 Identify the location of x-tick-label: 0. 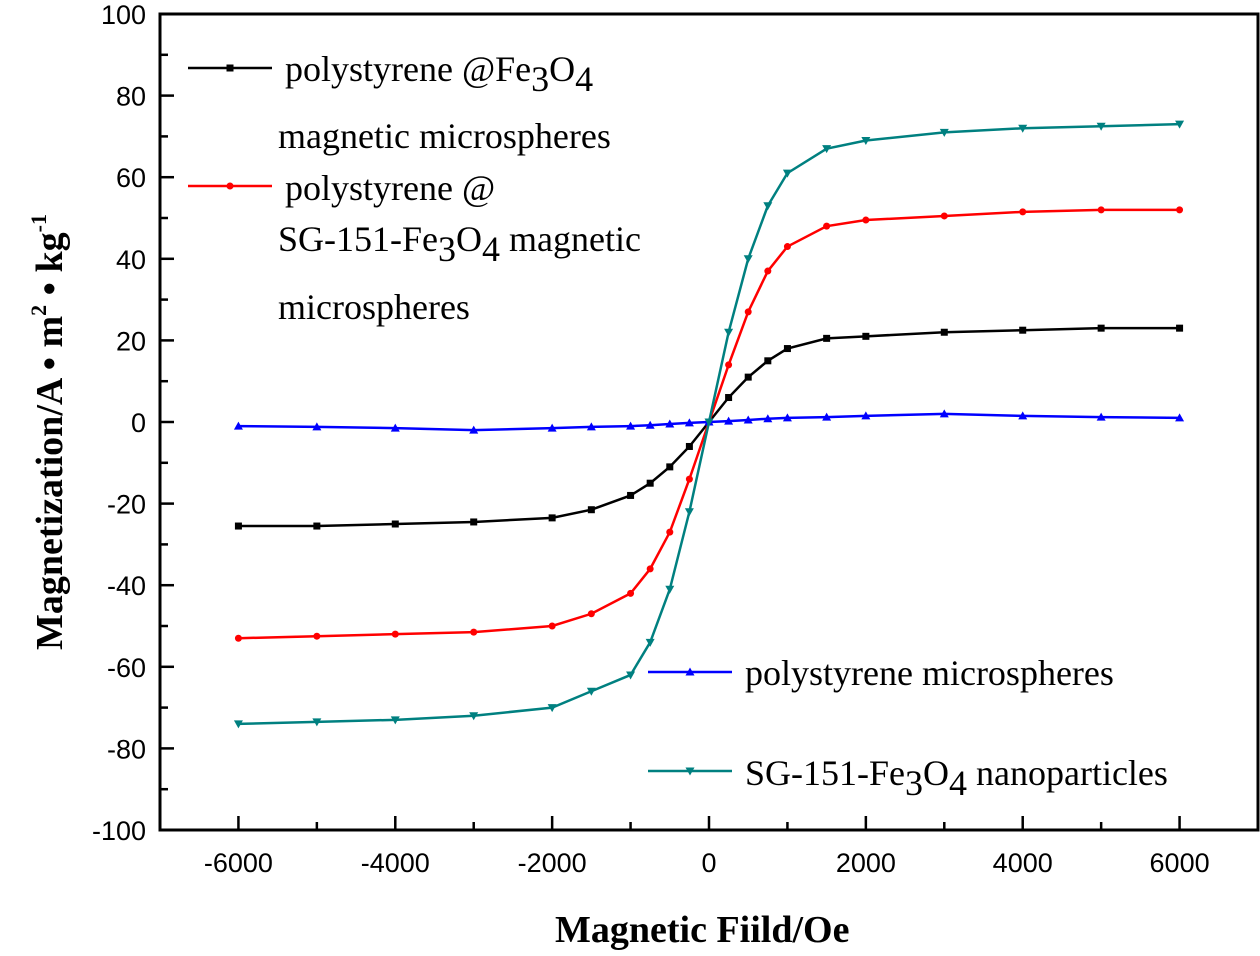
(708, 863).